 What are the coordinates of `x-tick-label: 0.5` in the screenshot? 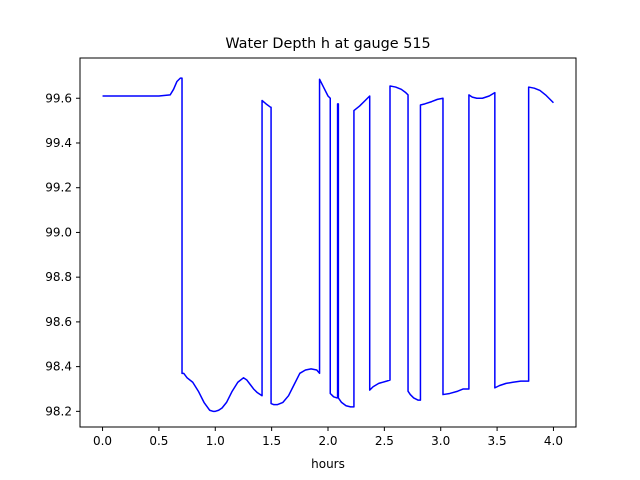 It's located at (158, 441).